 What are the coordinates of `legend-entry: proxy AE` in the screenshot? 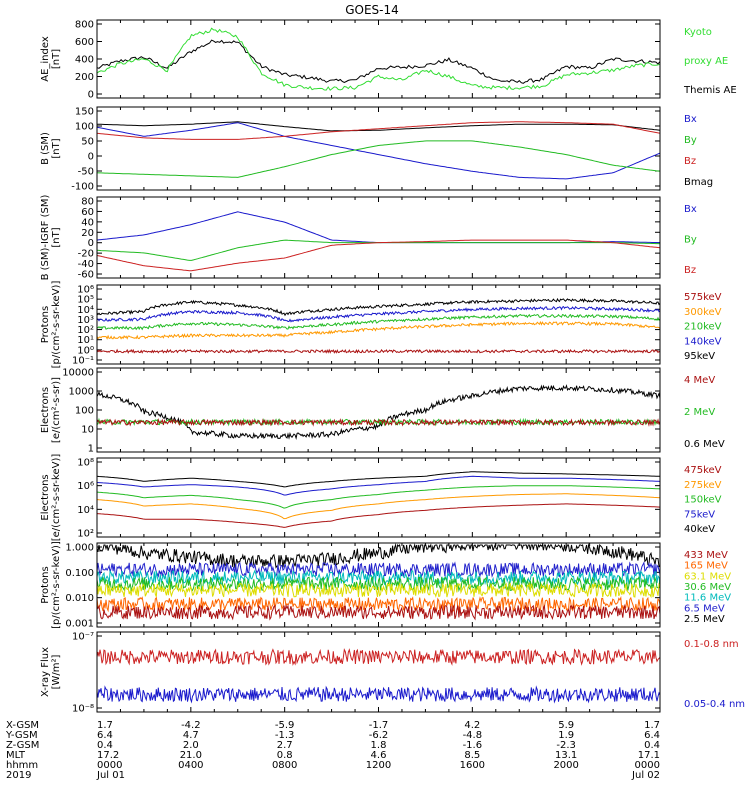 It's located at (706, 61).